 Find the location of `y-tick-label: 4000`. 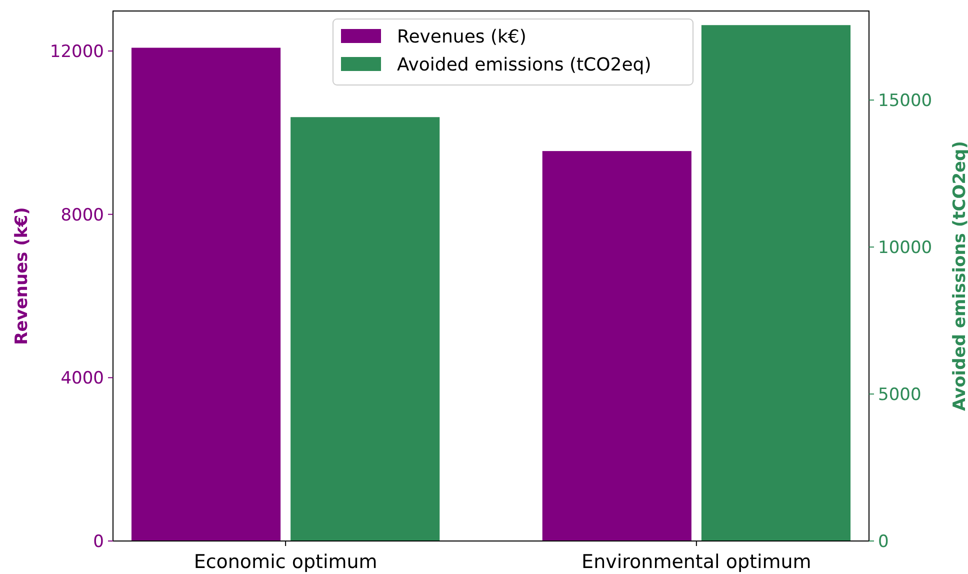

y-tick-label: 4000 is located at coordinates (82, 378).